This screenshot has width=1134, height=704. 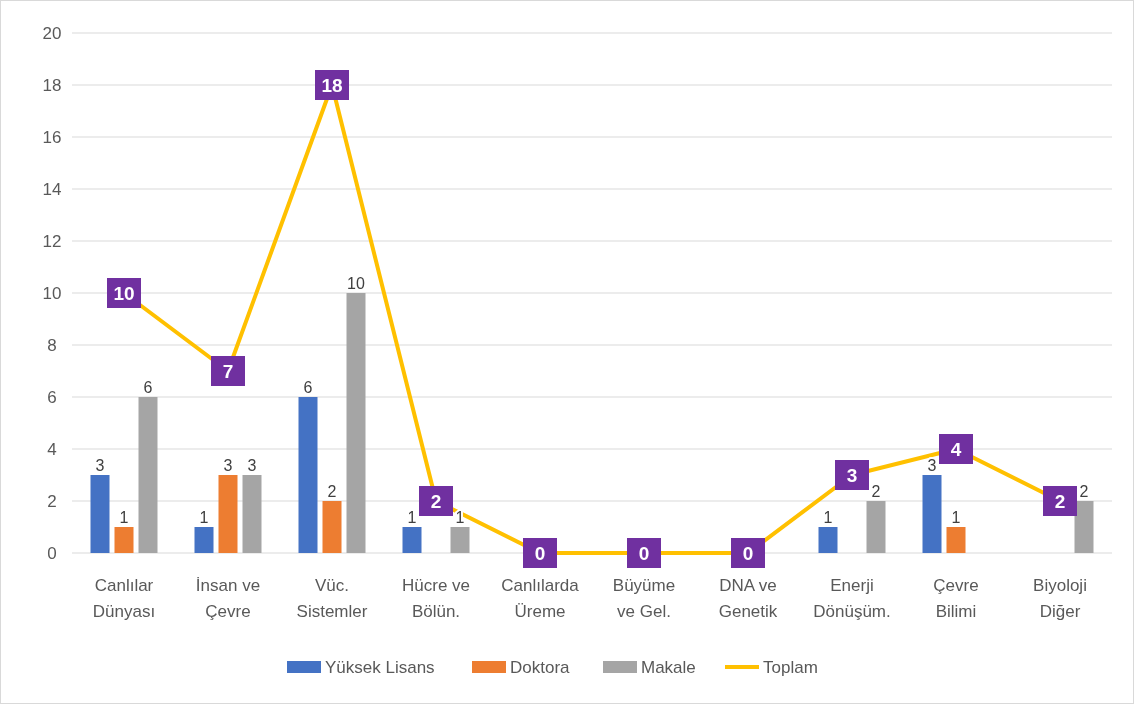 I want to click on x-tick-label: Vüc. Sistemler, so click(x=332, y=598).